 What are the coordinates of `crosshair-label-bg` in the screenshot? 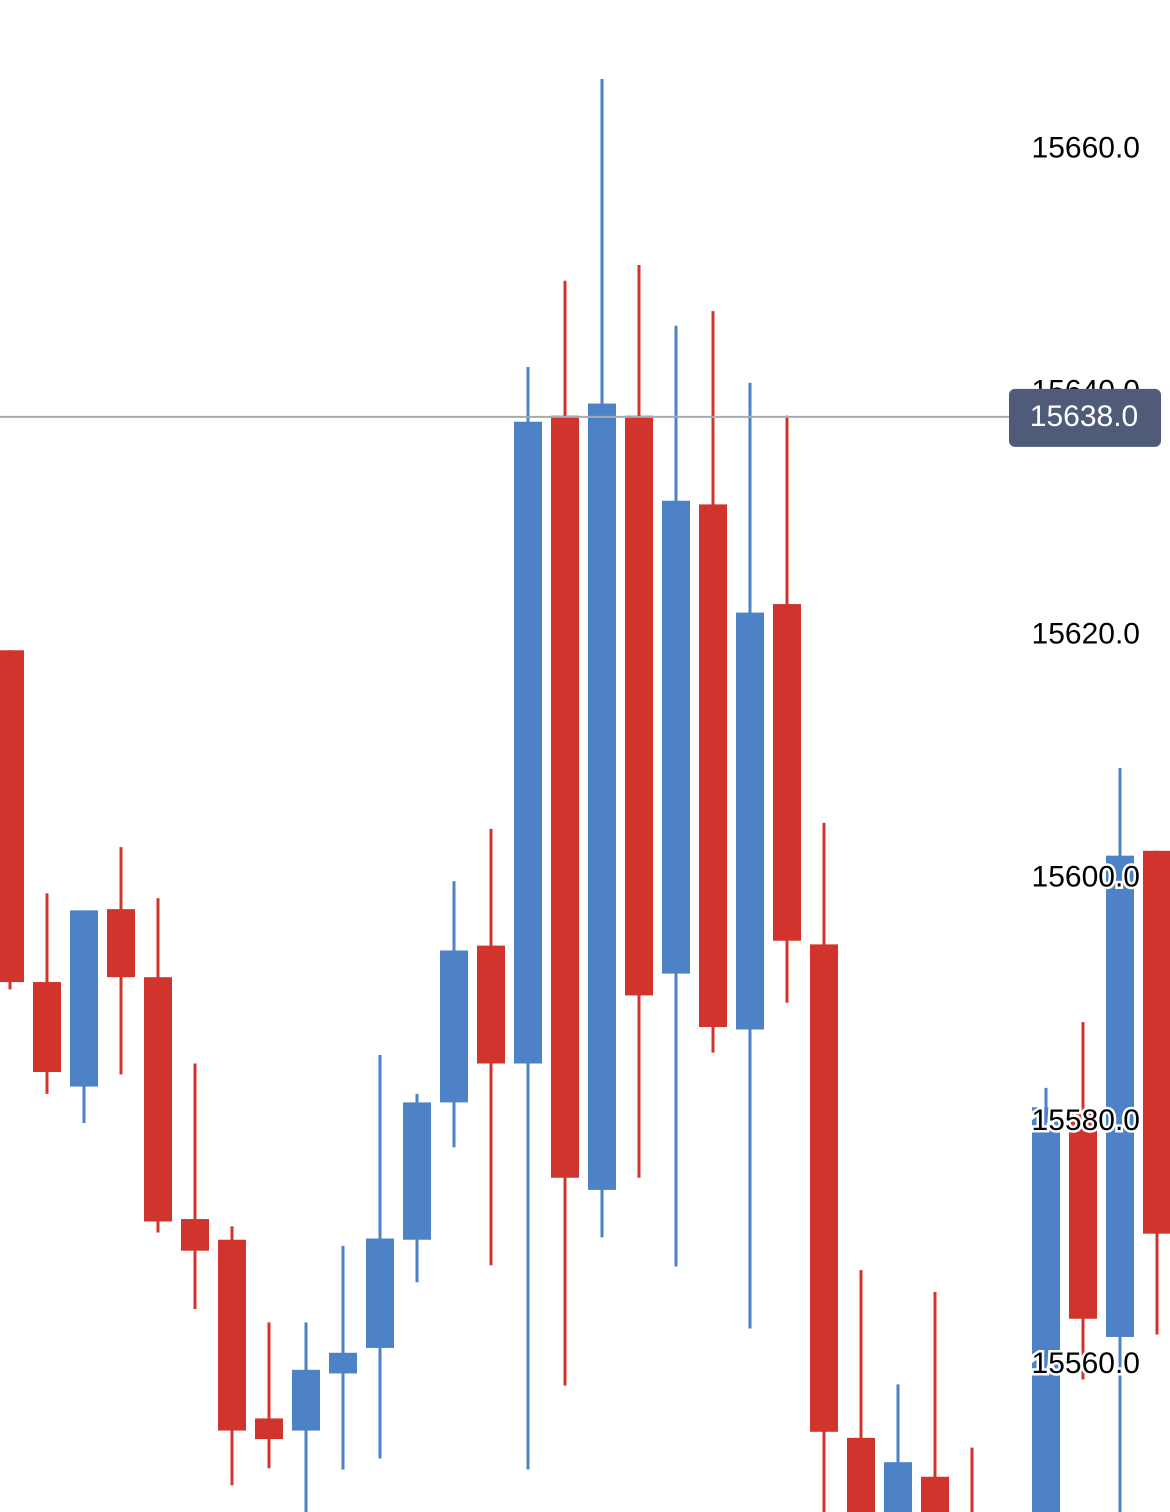 It's located at (1085, 417).